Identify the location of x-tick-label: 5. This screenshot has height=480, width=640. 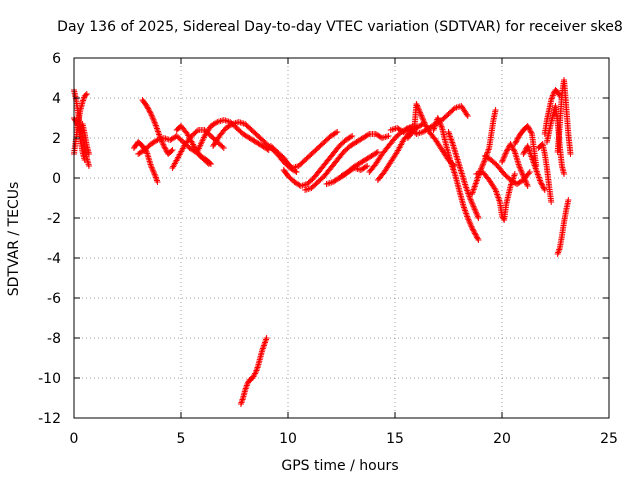
(181, 439).